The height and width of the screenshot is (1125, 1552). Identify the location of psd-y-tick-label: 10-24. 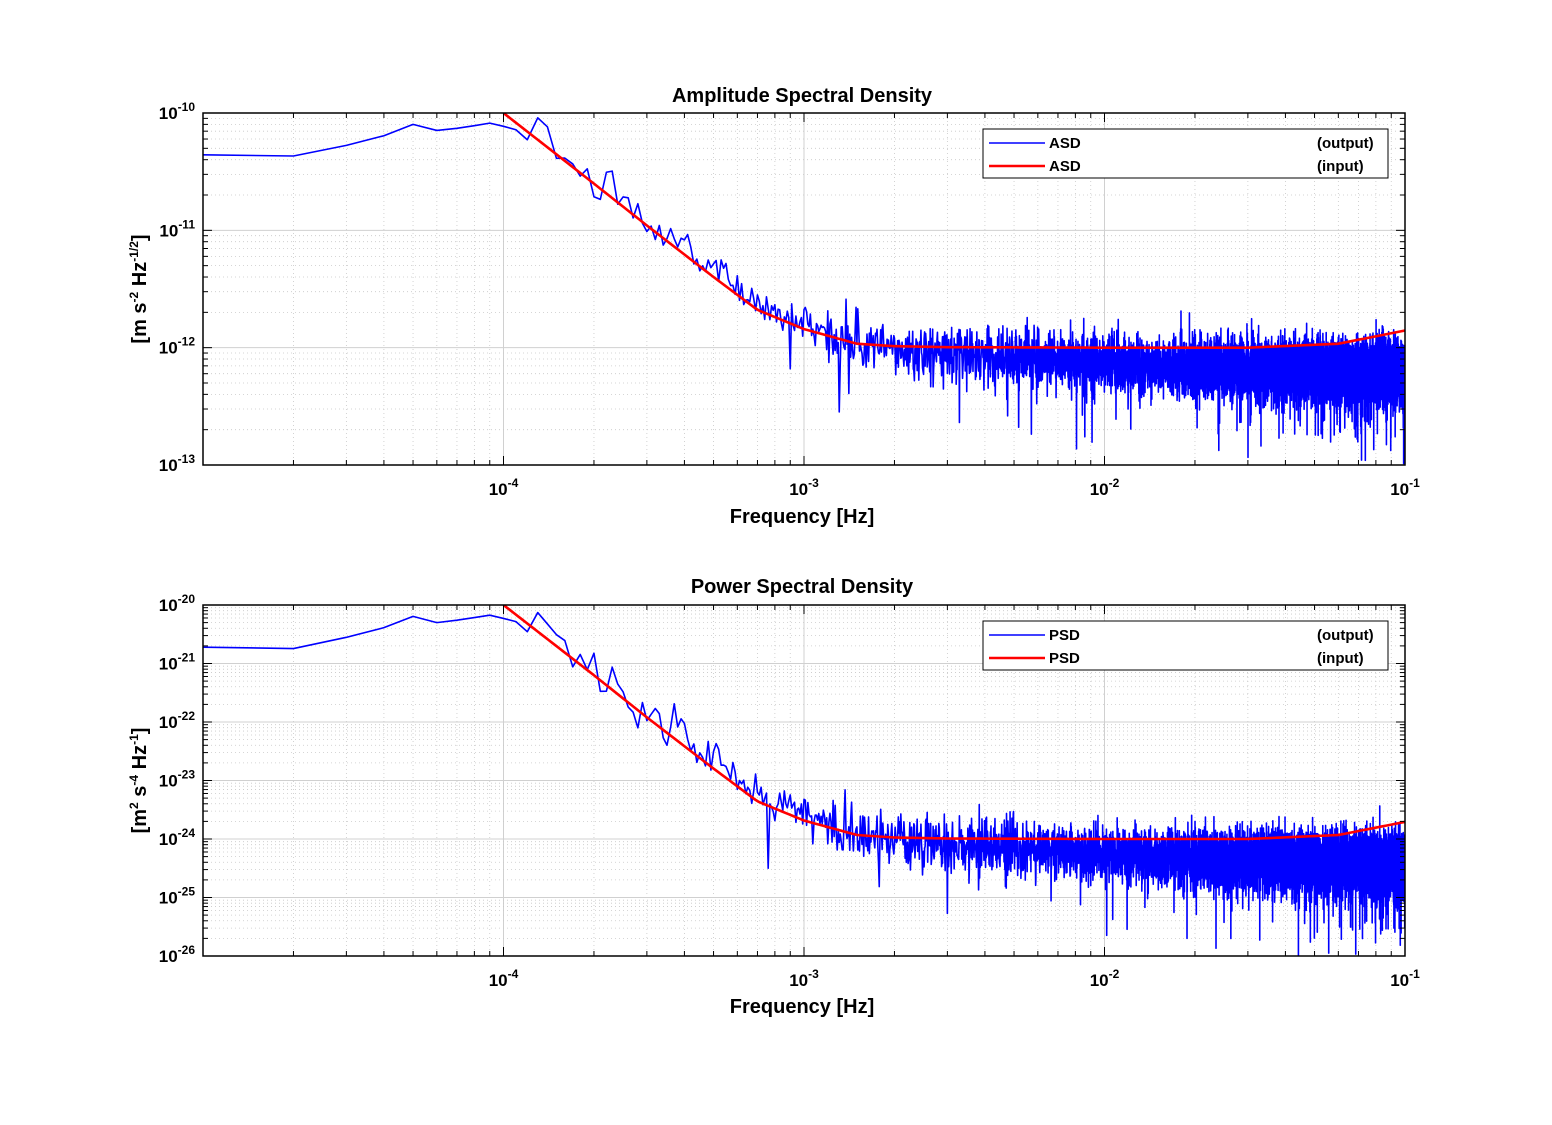
(177, 837).